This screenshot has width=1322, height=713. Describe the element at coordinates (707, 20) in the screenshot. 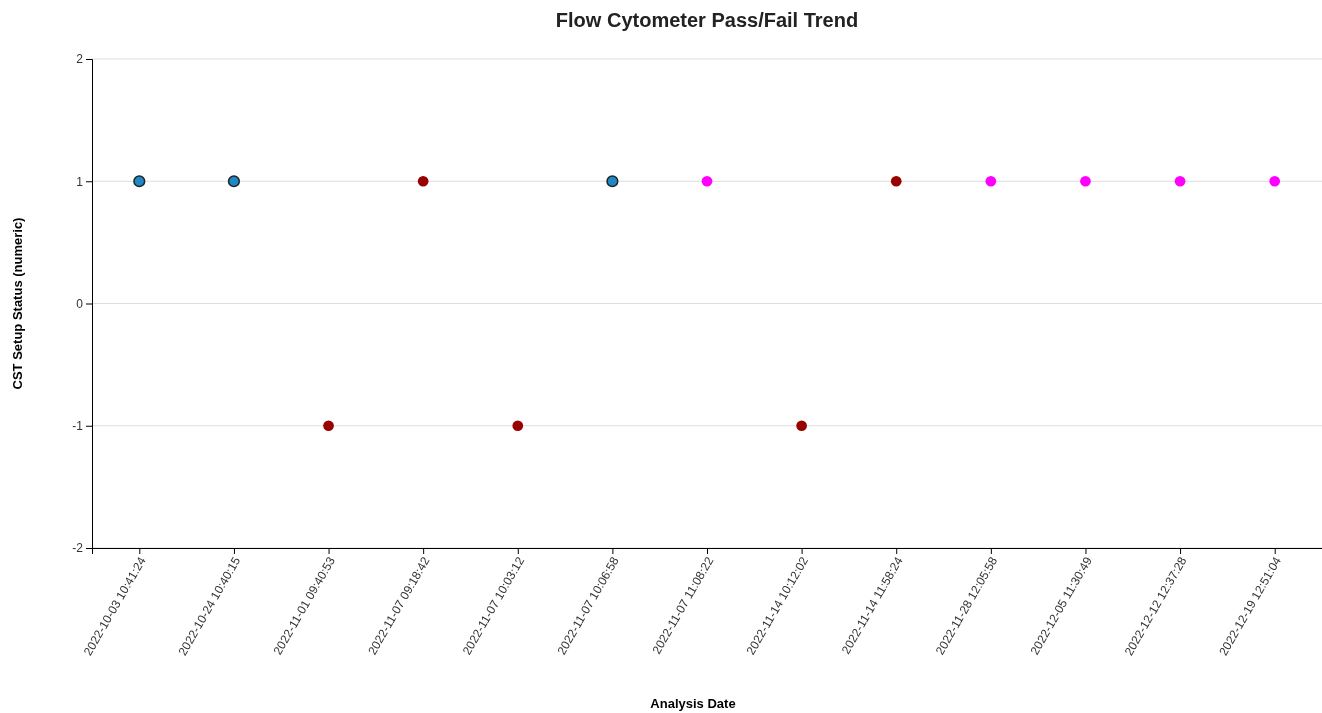

I see `chart-title: Flow Cytometer Pass/Fail Trend` at that location.